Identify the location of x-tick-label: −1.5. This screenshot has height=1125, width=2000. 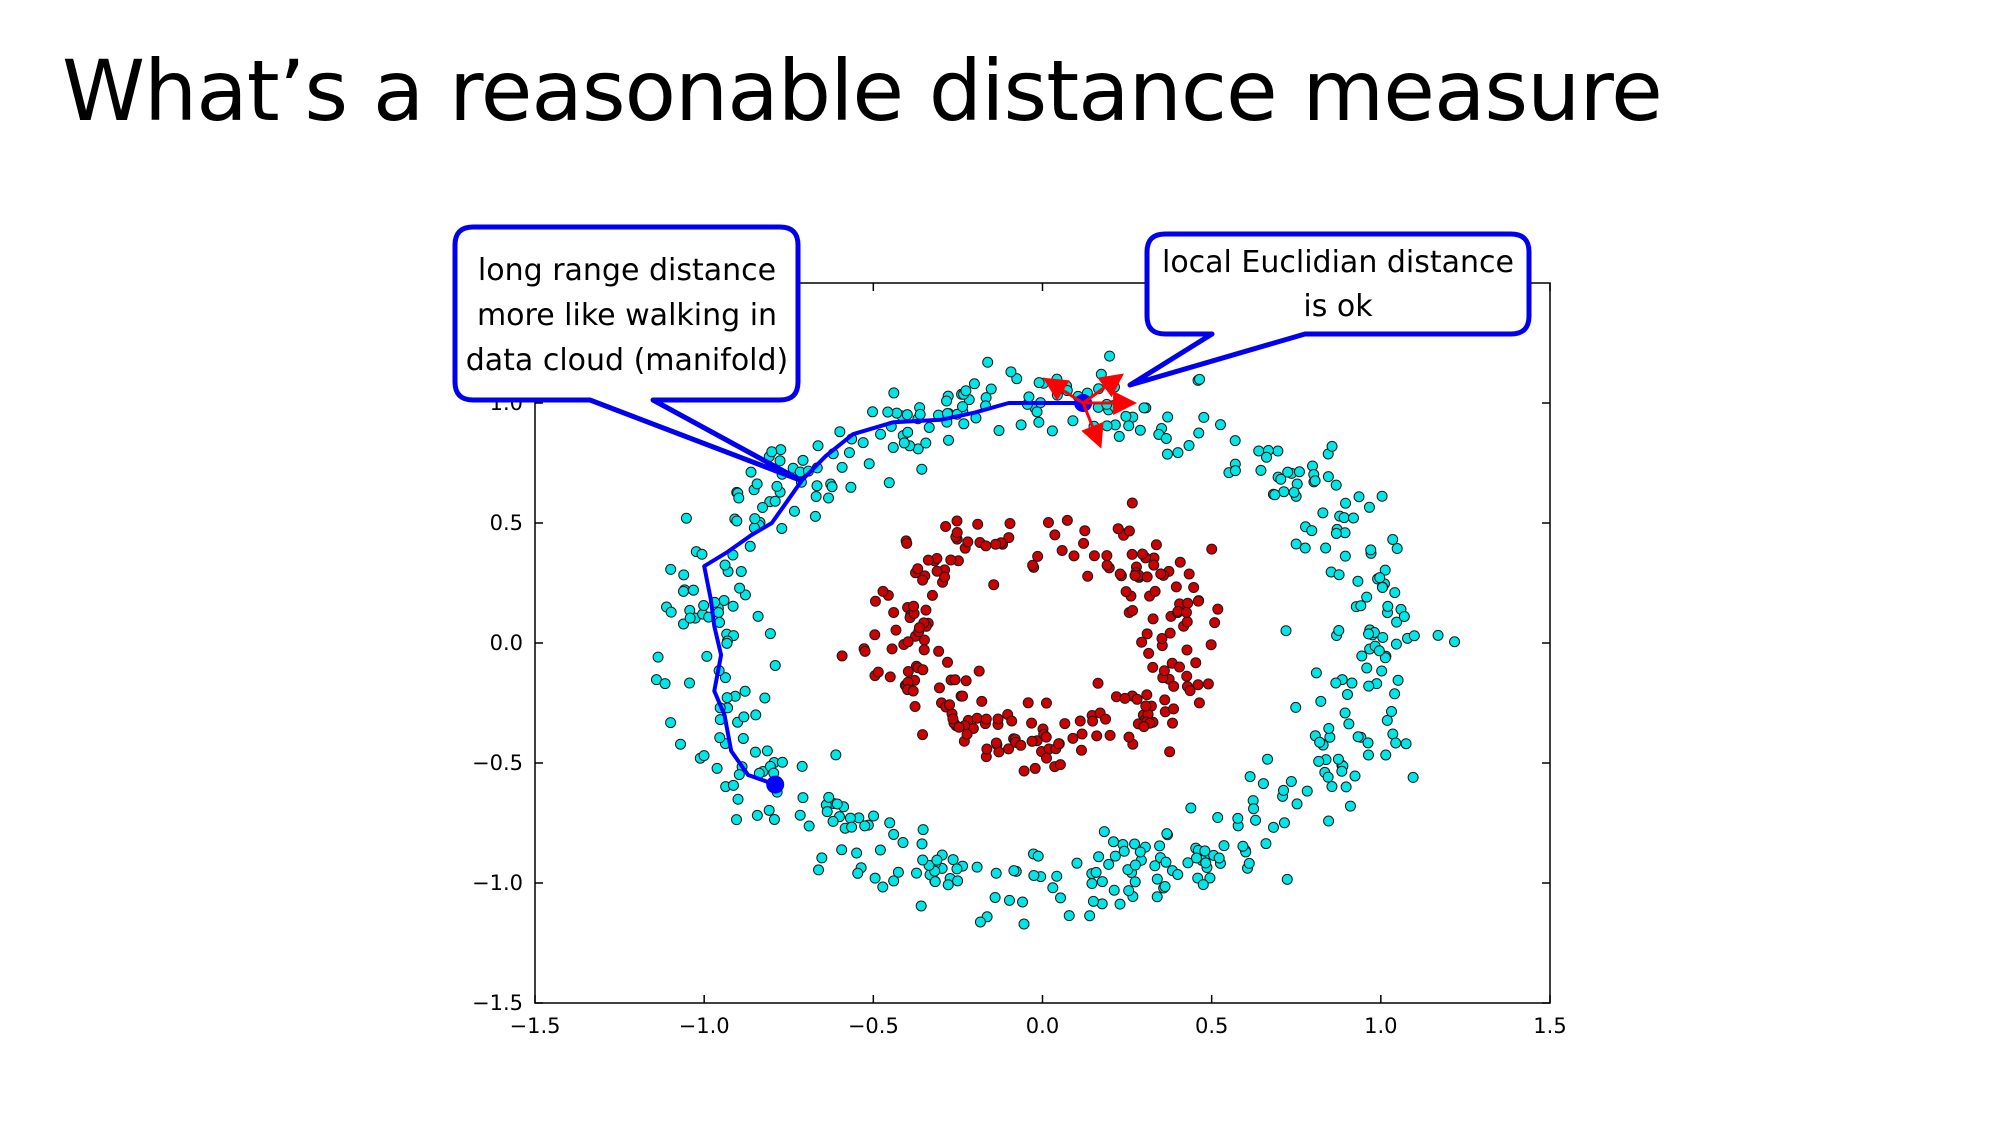
(535, 1026).